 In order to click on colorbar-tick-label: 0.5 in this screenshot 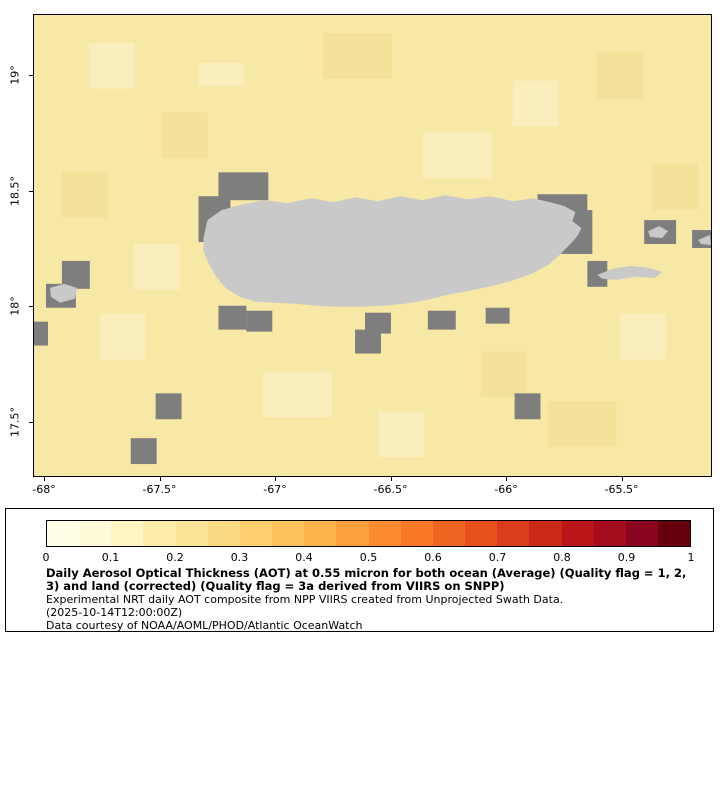, I will do `click(368, 557)`.